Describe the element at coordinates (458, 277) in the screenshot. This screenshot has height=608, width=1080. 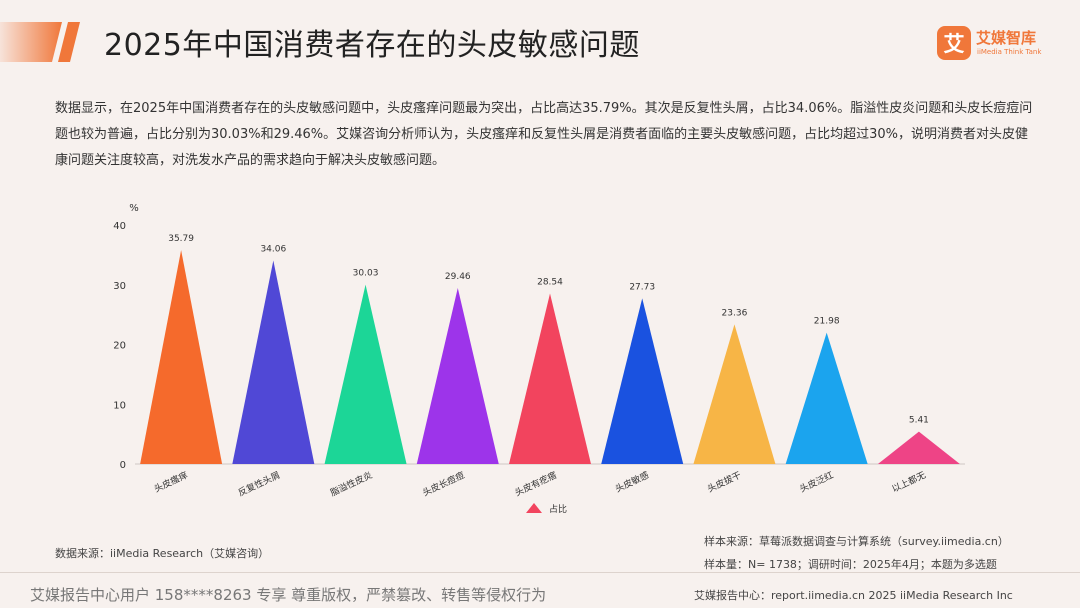
I see `data-label: 29.46` at that location.